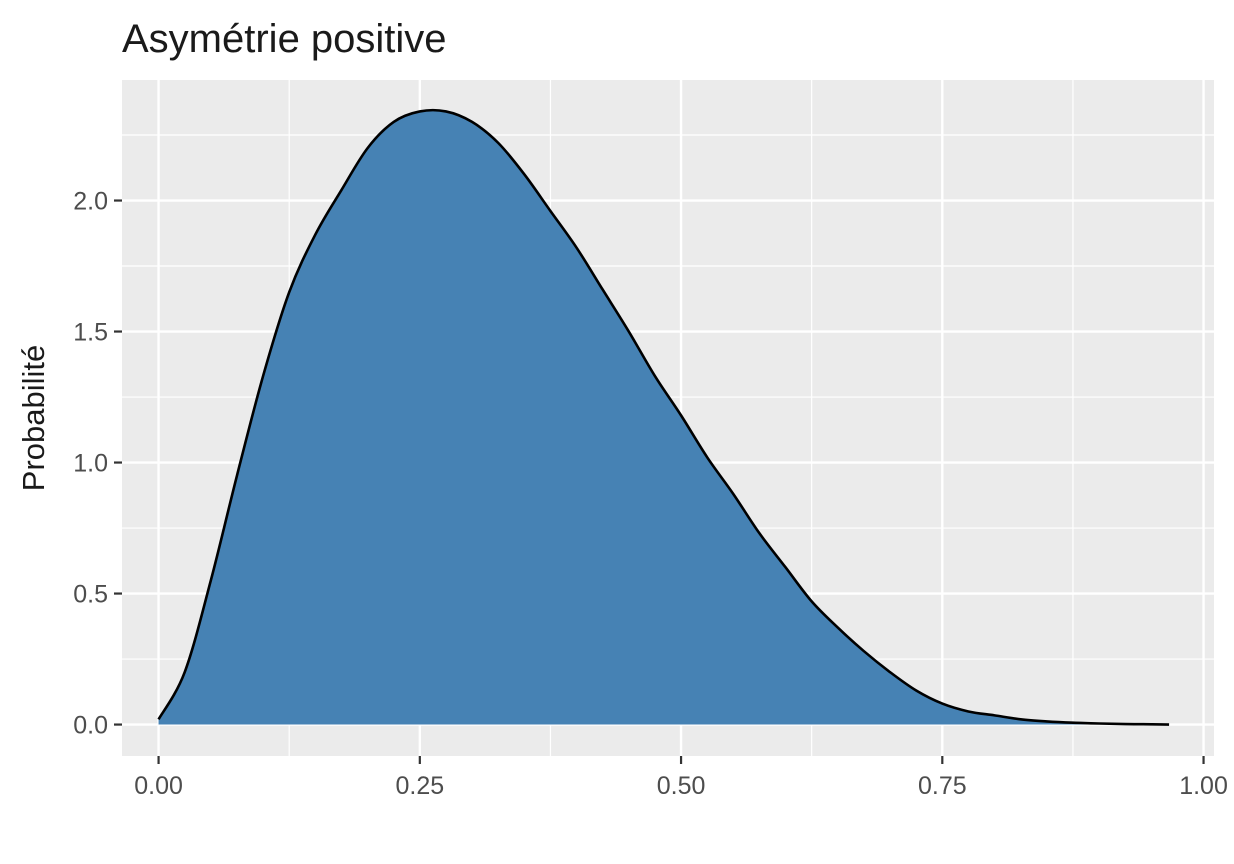  Describe the element at coordinates (90, 726) in the screenshot. I see `y-tick-label: 0.0` at that location.